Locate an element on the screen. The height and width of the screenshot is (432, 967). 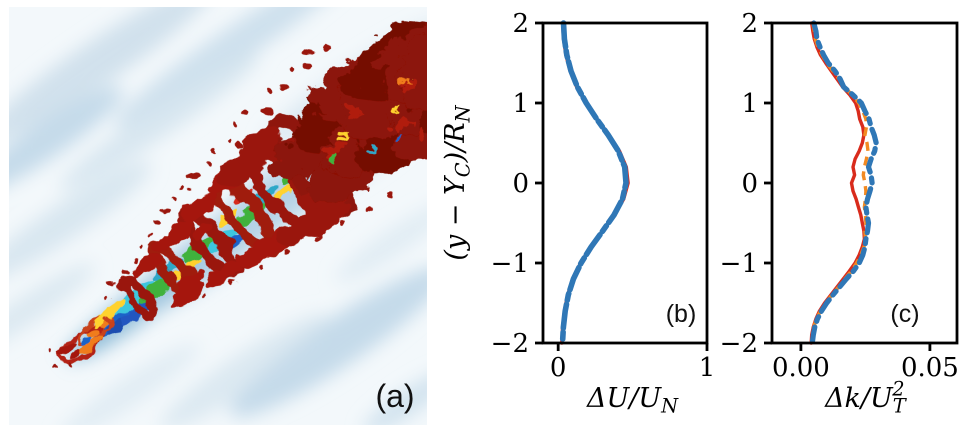
x-tick-label: 1 is located at coordinates (707, 368).